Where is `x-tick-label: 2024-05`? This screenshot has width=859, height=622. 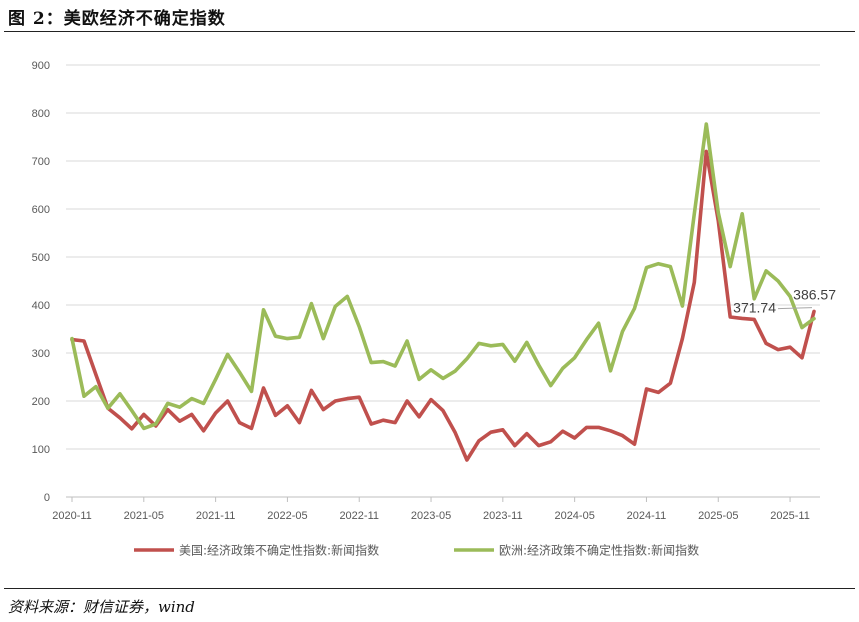
x-tick-label: 2024-05 is located at coordinates (574, 516).